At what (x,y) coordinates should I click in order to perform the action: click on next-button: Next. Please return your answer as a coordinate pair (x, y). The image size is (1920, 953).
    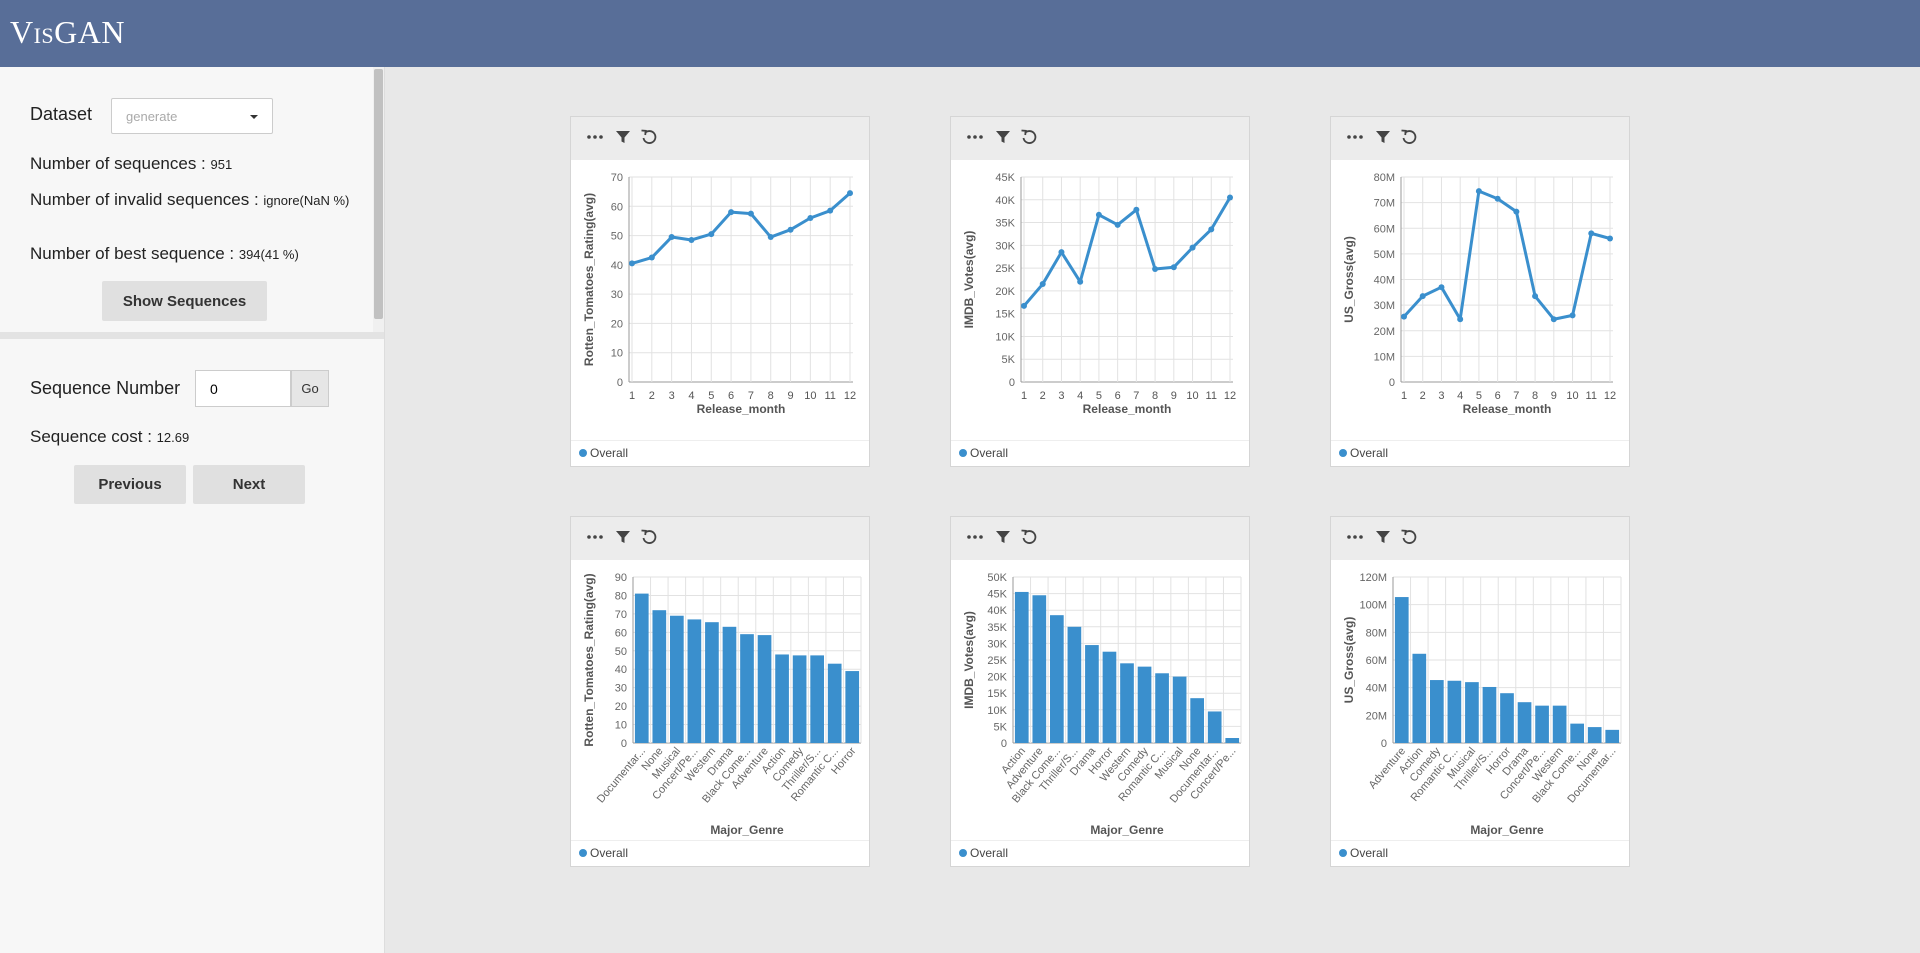
    Looking at the image, I should click on (249, 484).